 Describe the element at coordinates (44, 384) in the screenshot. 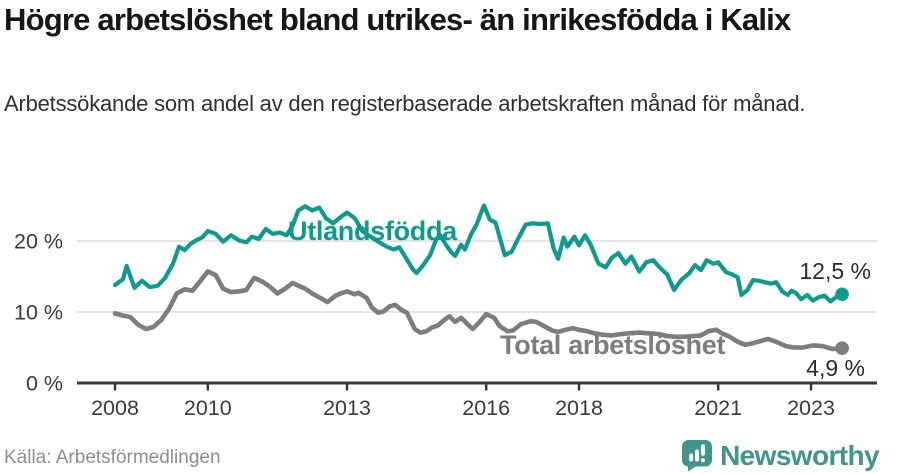

I see `y-tick-label: 0 %` at that location.